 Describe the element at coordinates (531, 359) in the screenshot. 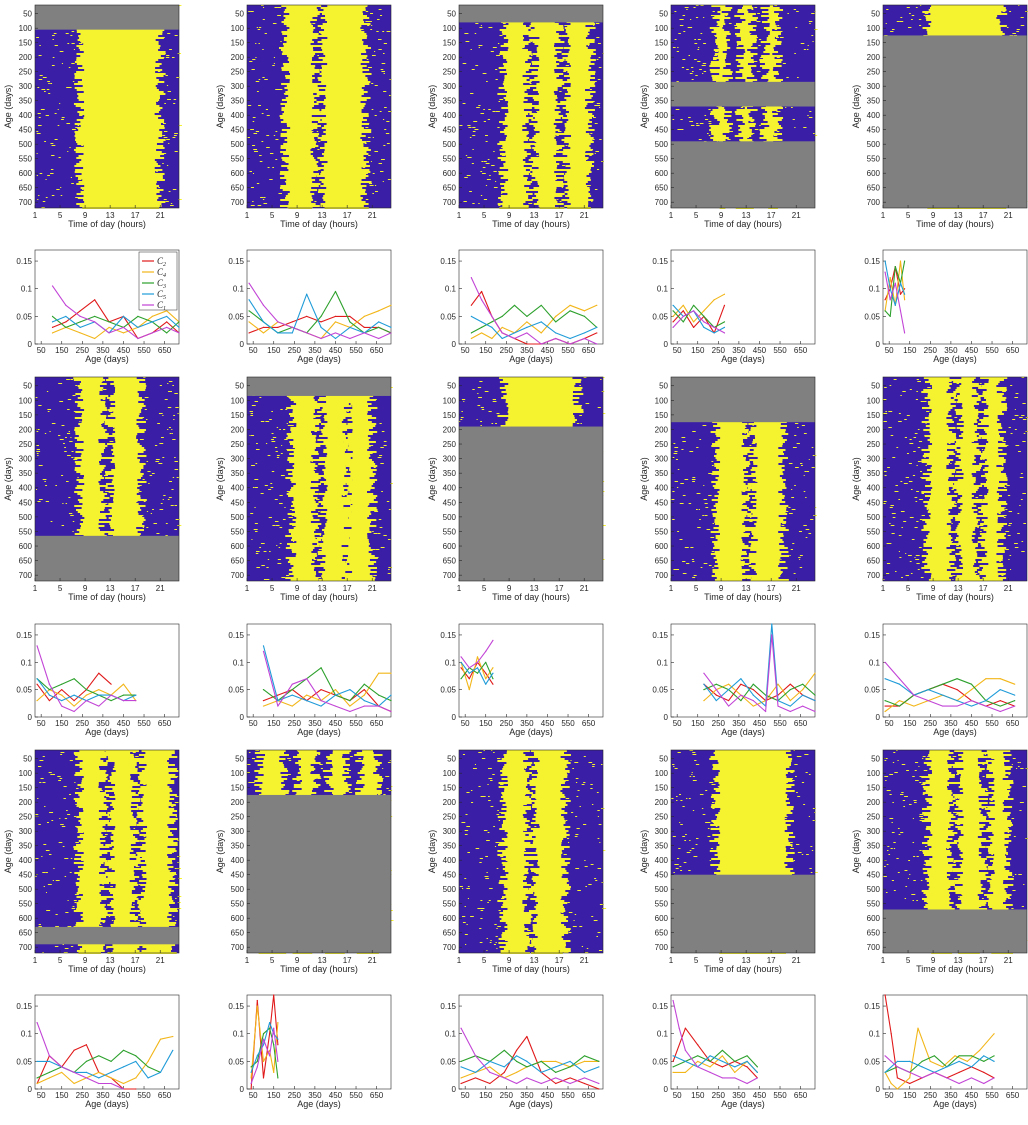

I see `x-axis-label: Age (days)` at that location.